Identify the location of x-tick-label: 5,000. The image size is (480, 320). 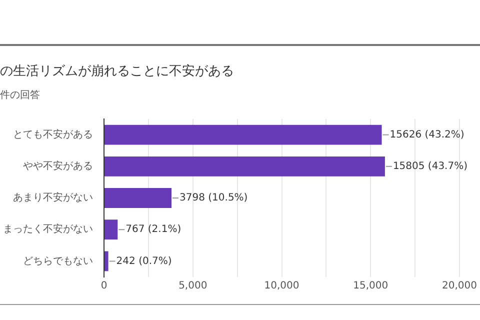
(193, 286).